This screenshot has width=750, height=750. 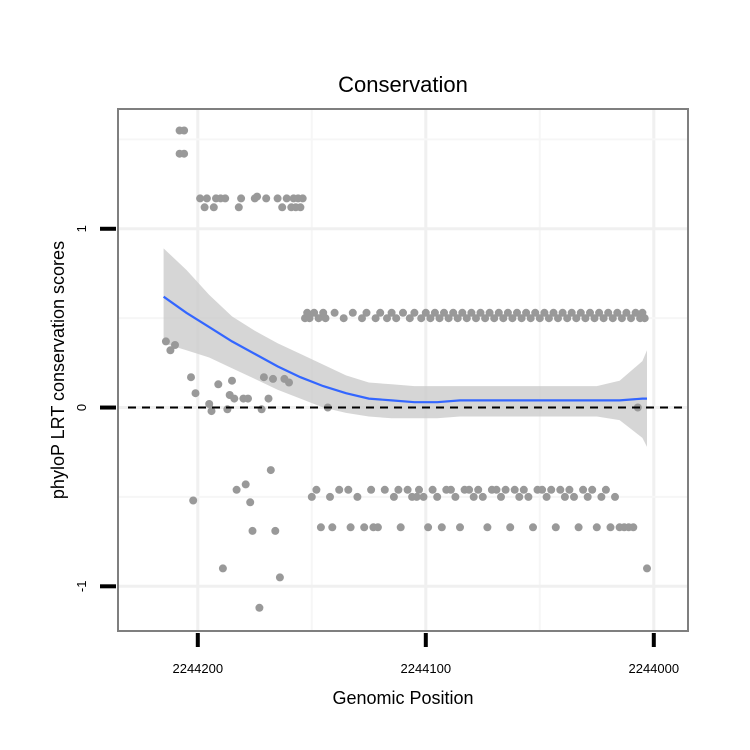 I want to click on smooth-curve, so click(x=404, y=349).